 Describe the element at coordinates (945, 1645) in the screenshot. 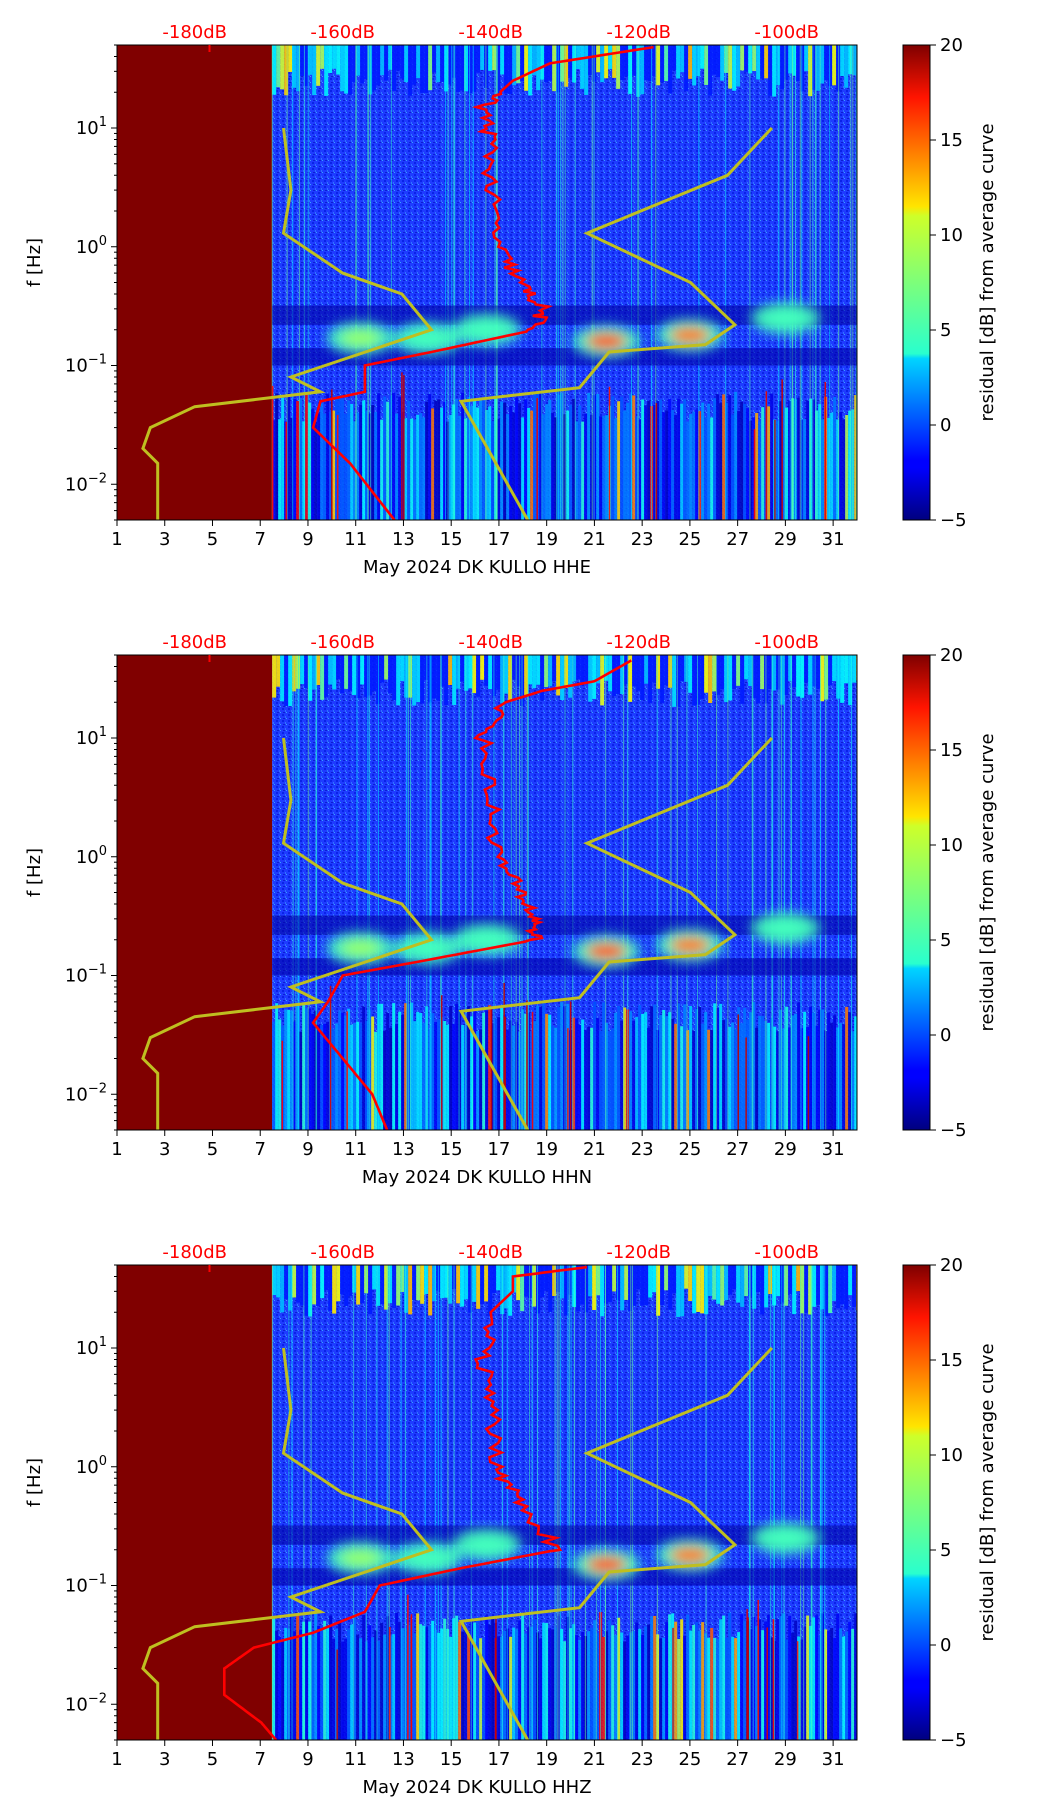

I see `colorbar-tick-label: 0` at that location.